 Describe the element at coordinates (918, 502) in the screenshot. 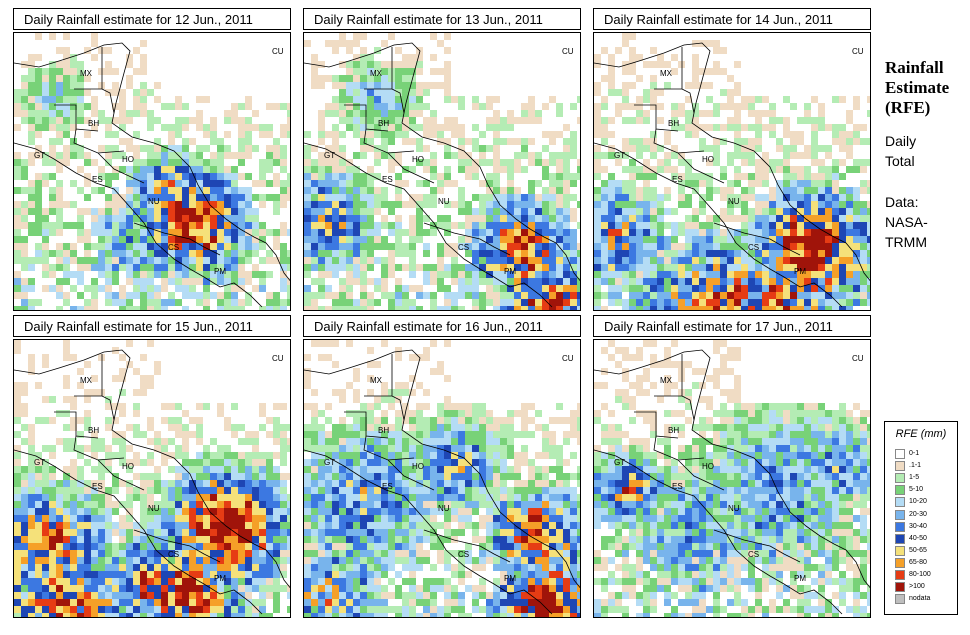

I see `legend-label: 10-20` at that location.